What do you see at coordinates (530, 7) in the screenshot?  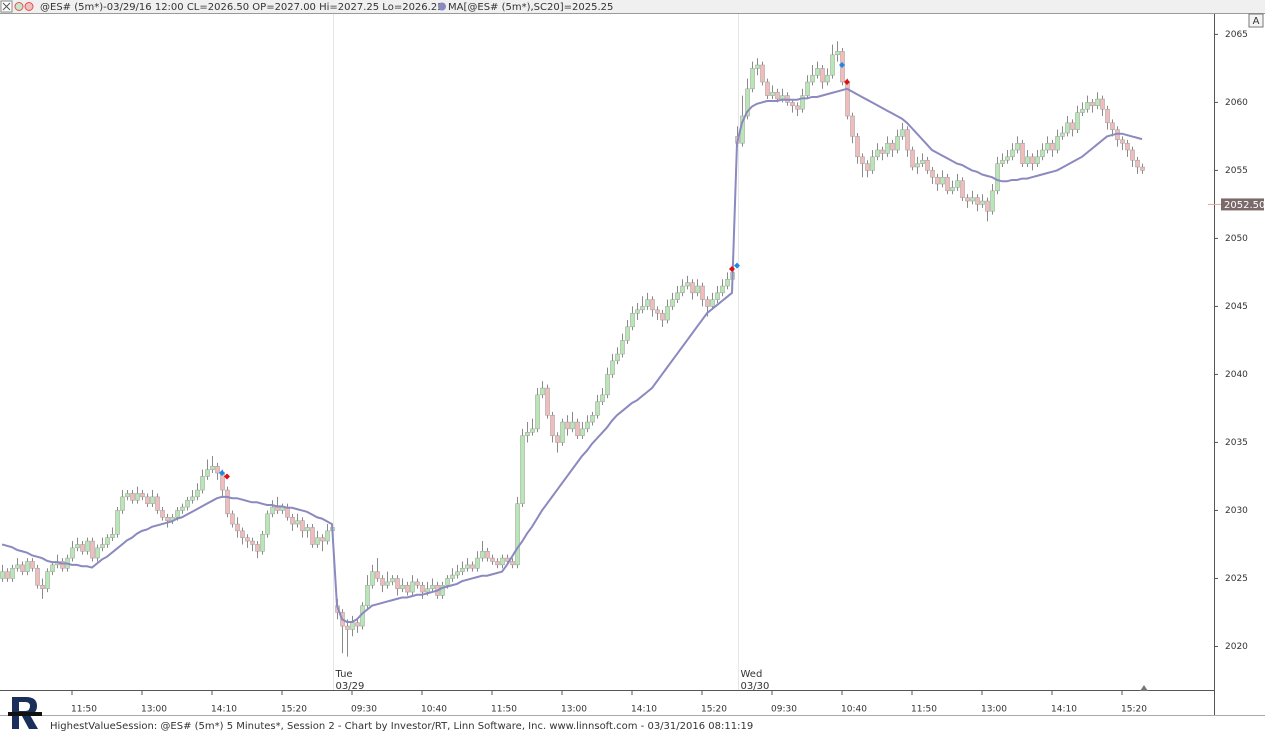 I see `ma-label: MA[@ES# (5m*),SC20]=2025.25` at bounding box center [530, 7].